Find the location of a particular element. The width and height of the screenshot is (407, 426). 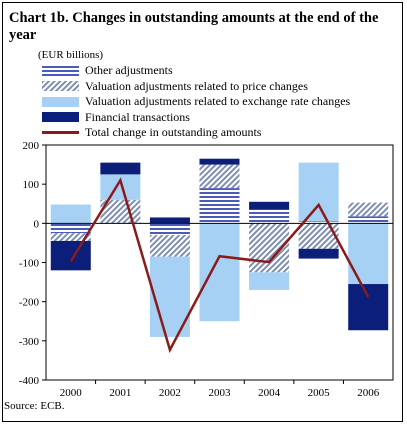

y-tick-label: -200 is located at coordinates (29, 303).